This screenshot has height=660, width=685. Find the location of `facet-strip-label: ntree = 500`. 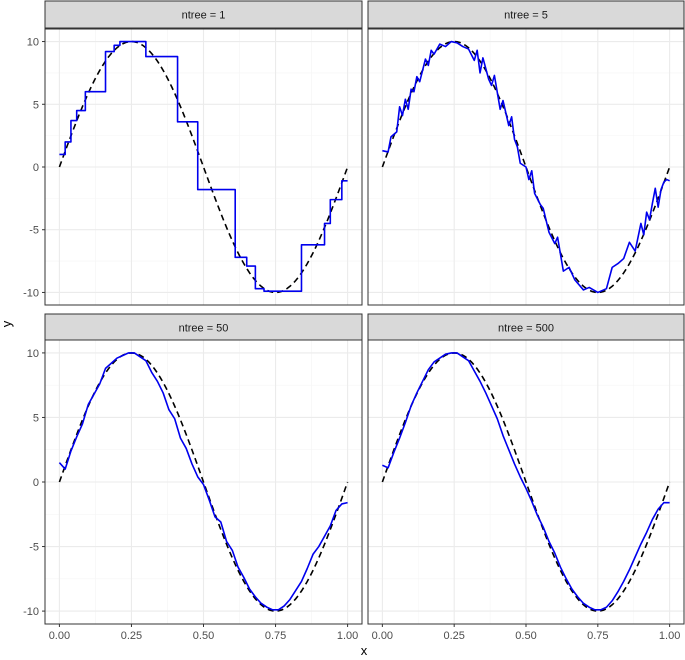

facet-strip-label: ntree = 500 is located at coordinates (526, 329).